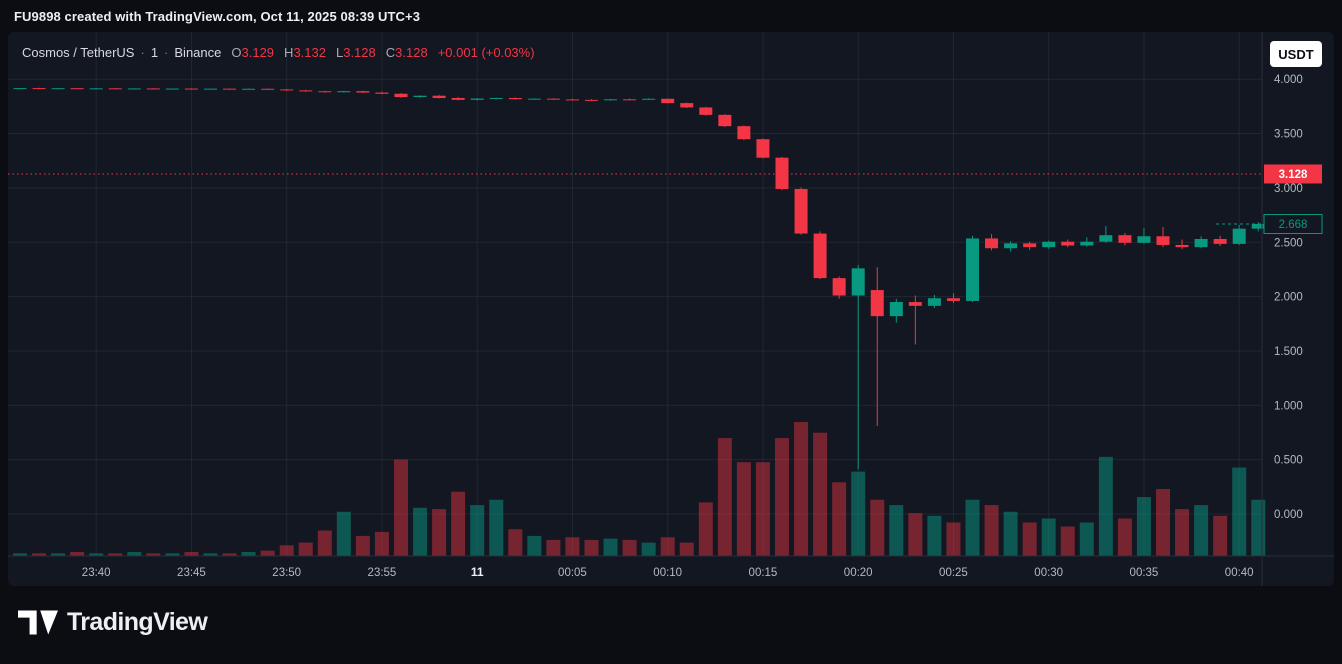  I want to click on time-axis-label: 00:20, so click(858, 573).